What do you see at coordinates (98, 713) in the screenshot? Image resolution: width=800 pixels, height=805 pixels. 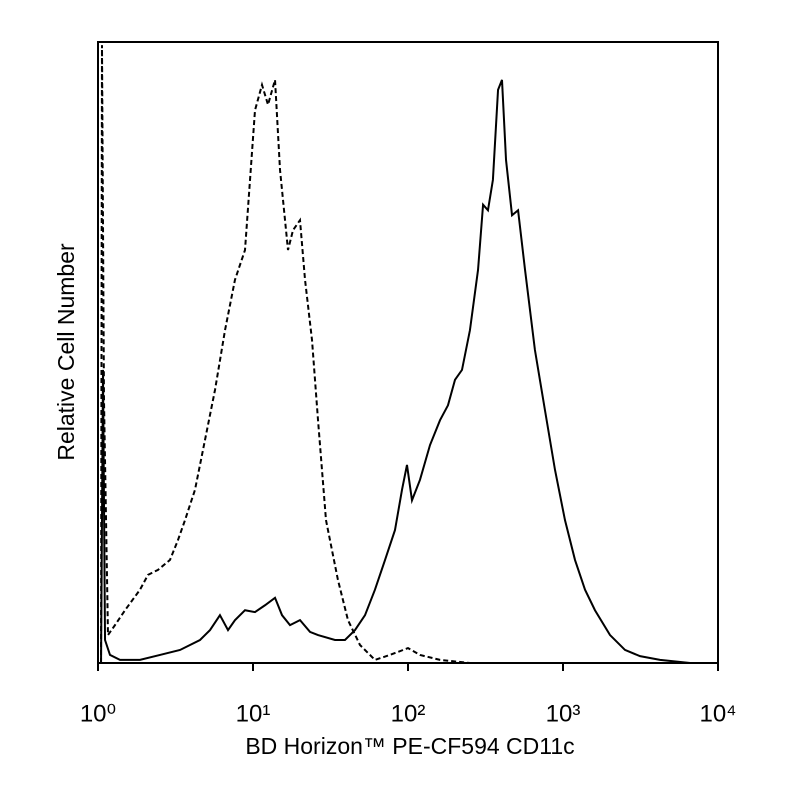 I see `x-tick-label: 10⁰` at bounding box center [98, 713].